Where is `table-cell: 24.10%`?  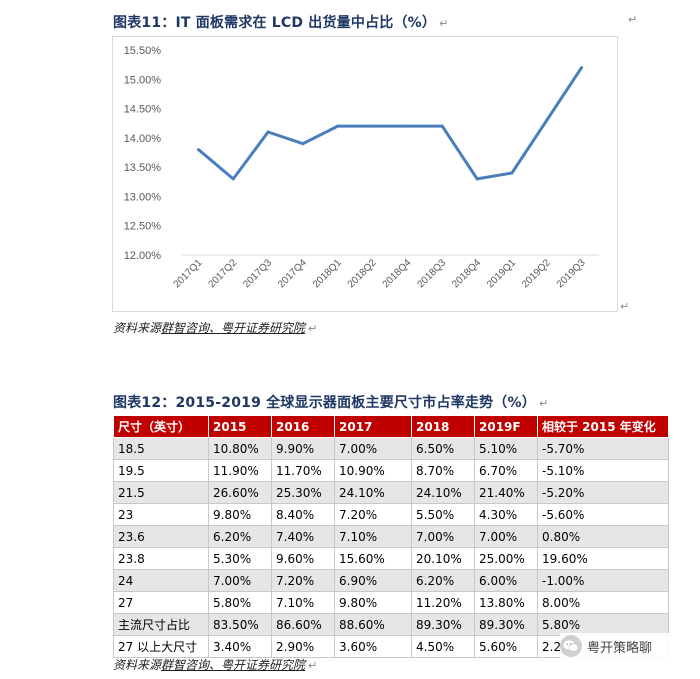 table-cell: 24.10% is located at coordinates (443, 492).